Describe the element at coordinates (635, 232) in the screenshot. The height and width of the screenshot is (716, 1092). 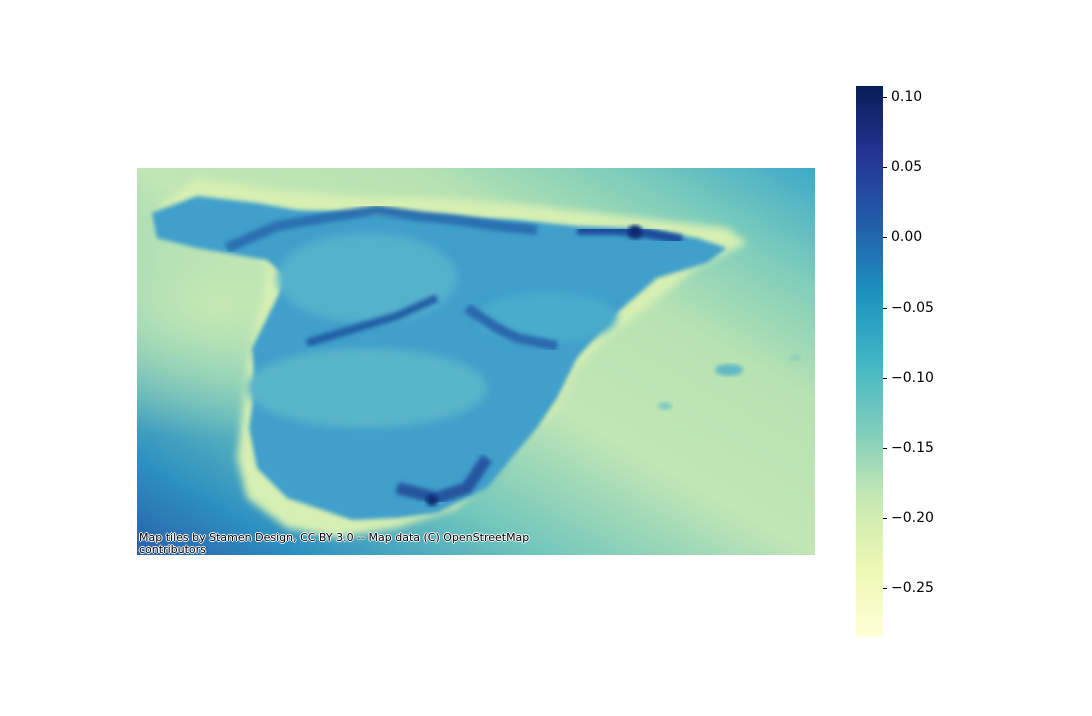
I see `pyrenees-peak` at that location.